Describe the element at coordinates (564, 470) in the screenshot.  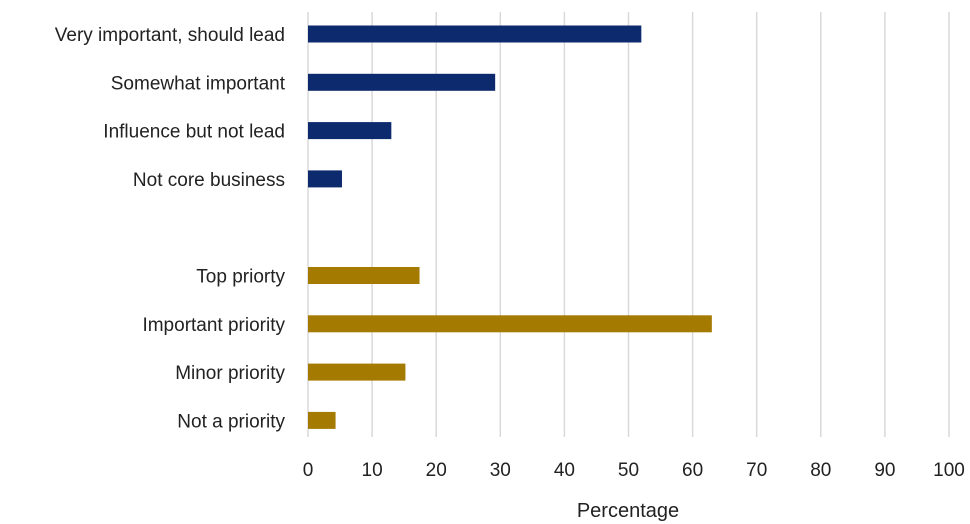
I see `x-tick-label-40: 40` at that location.